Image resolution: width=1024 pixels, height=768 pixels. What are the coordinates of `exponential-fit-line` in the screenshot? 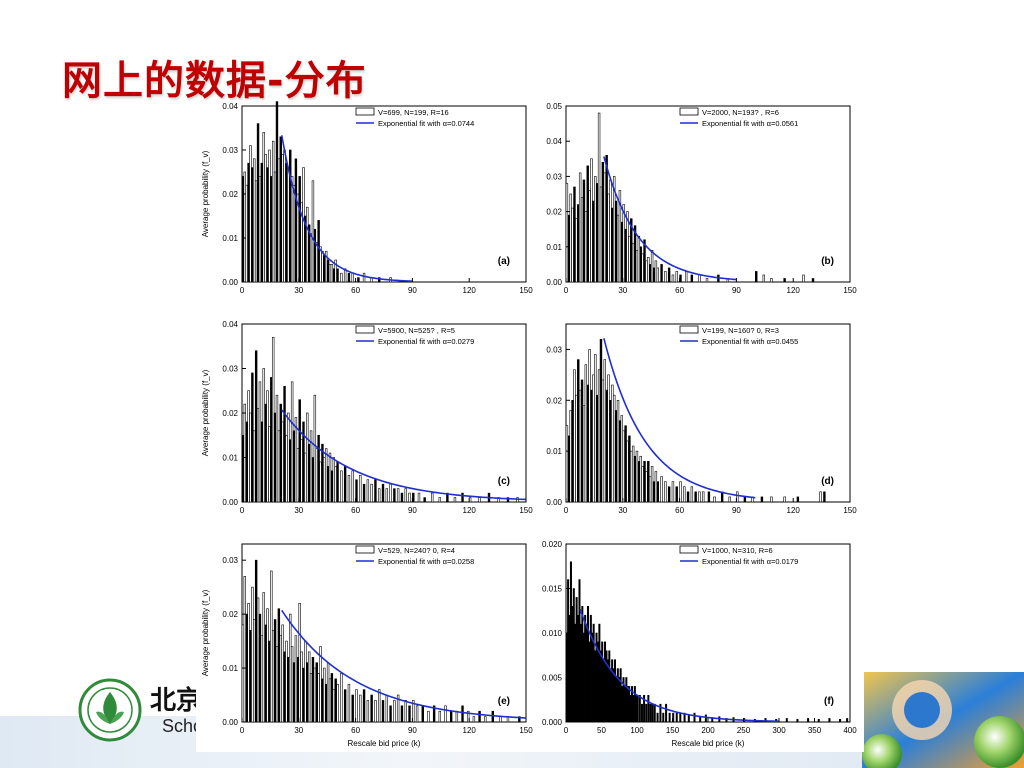 It's located at (404, 455).